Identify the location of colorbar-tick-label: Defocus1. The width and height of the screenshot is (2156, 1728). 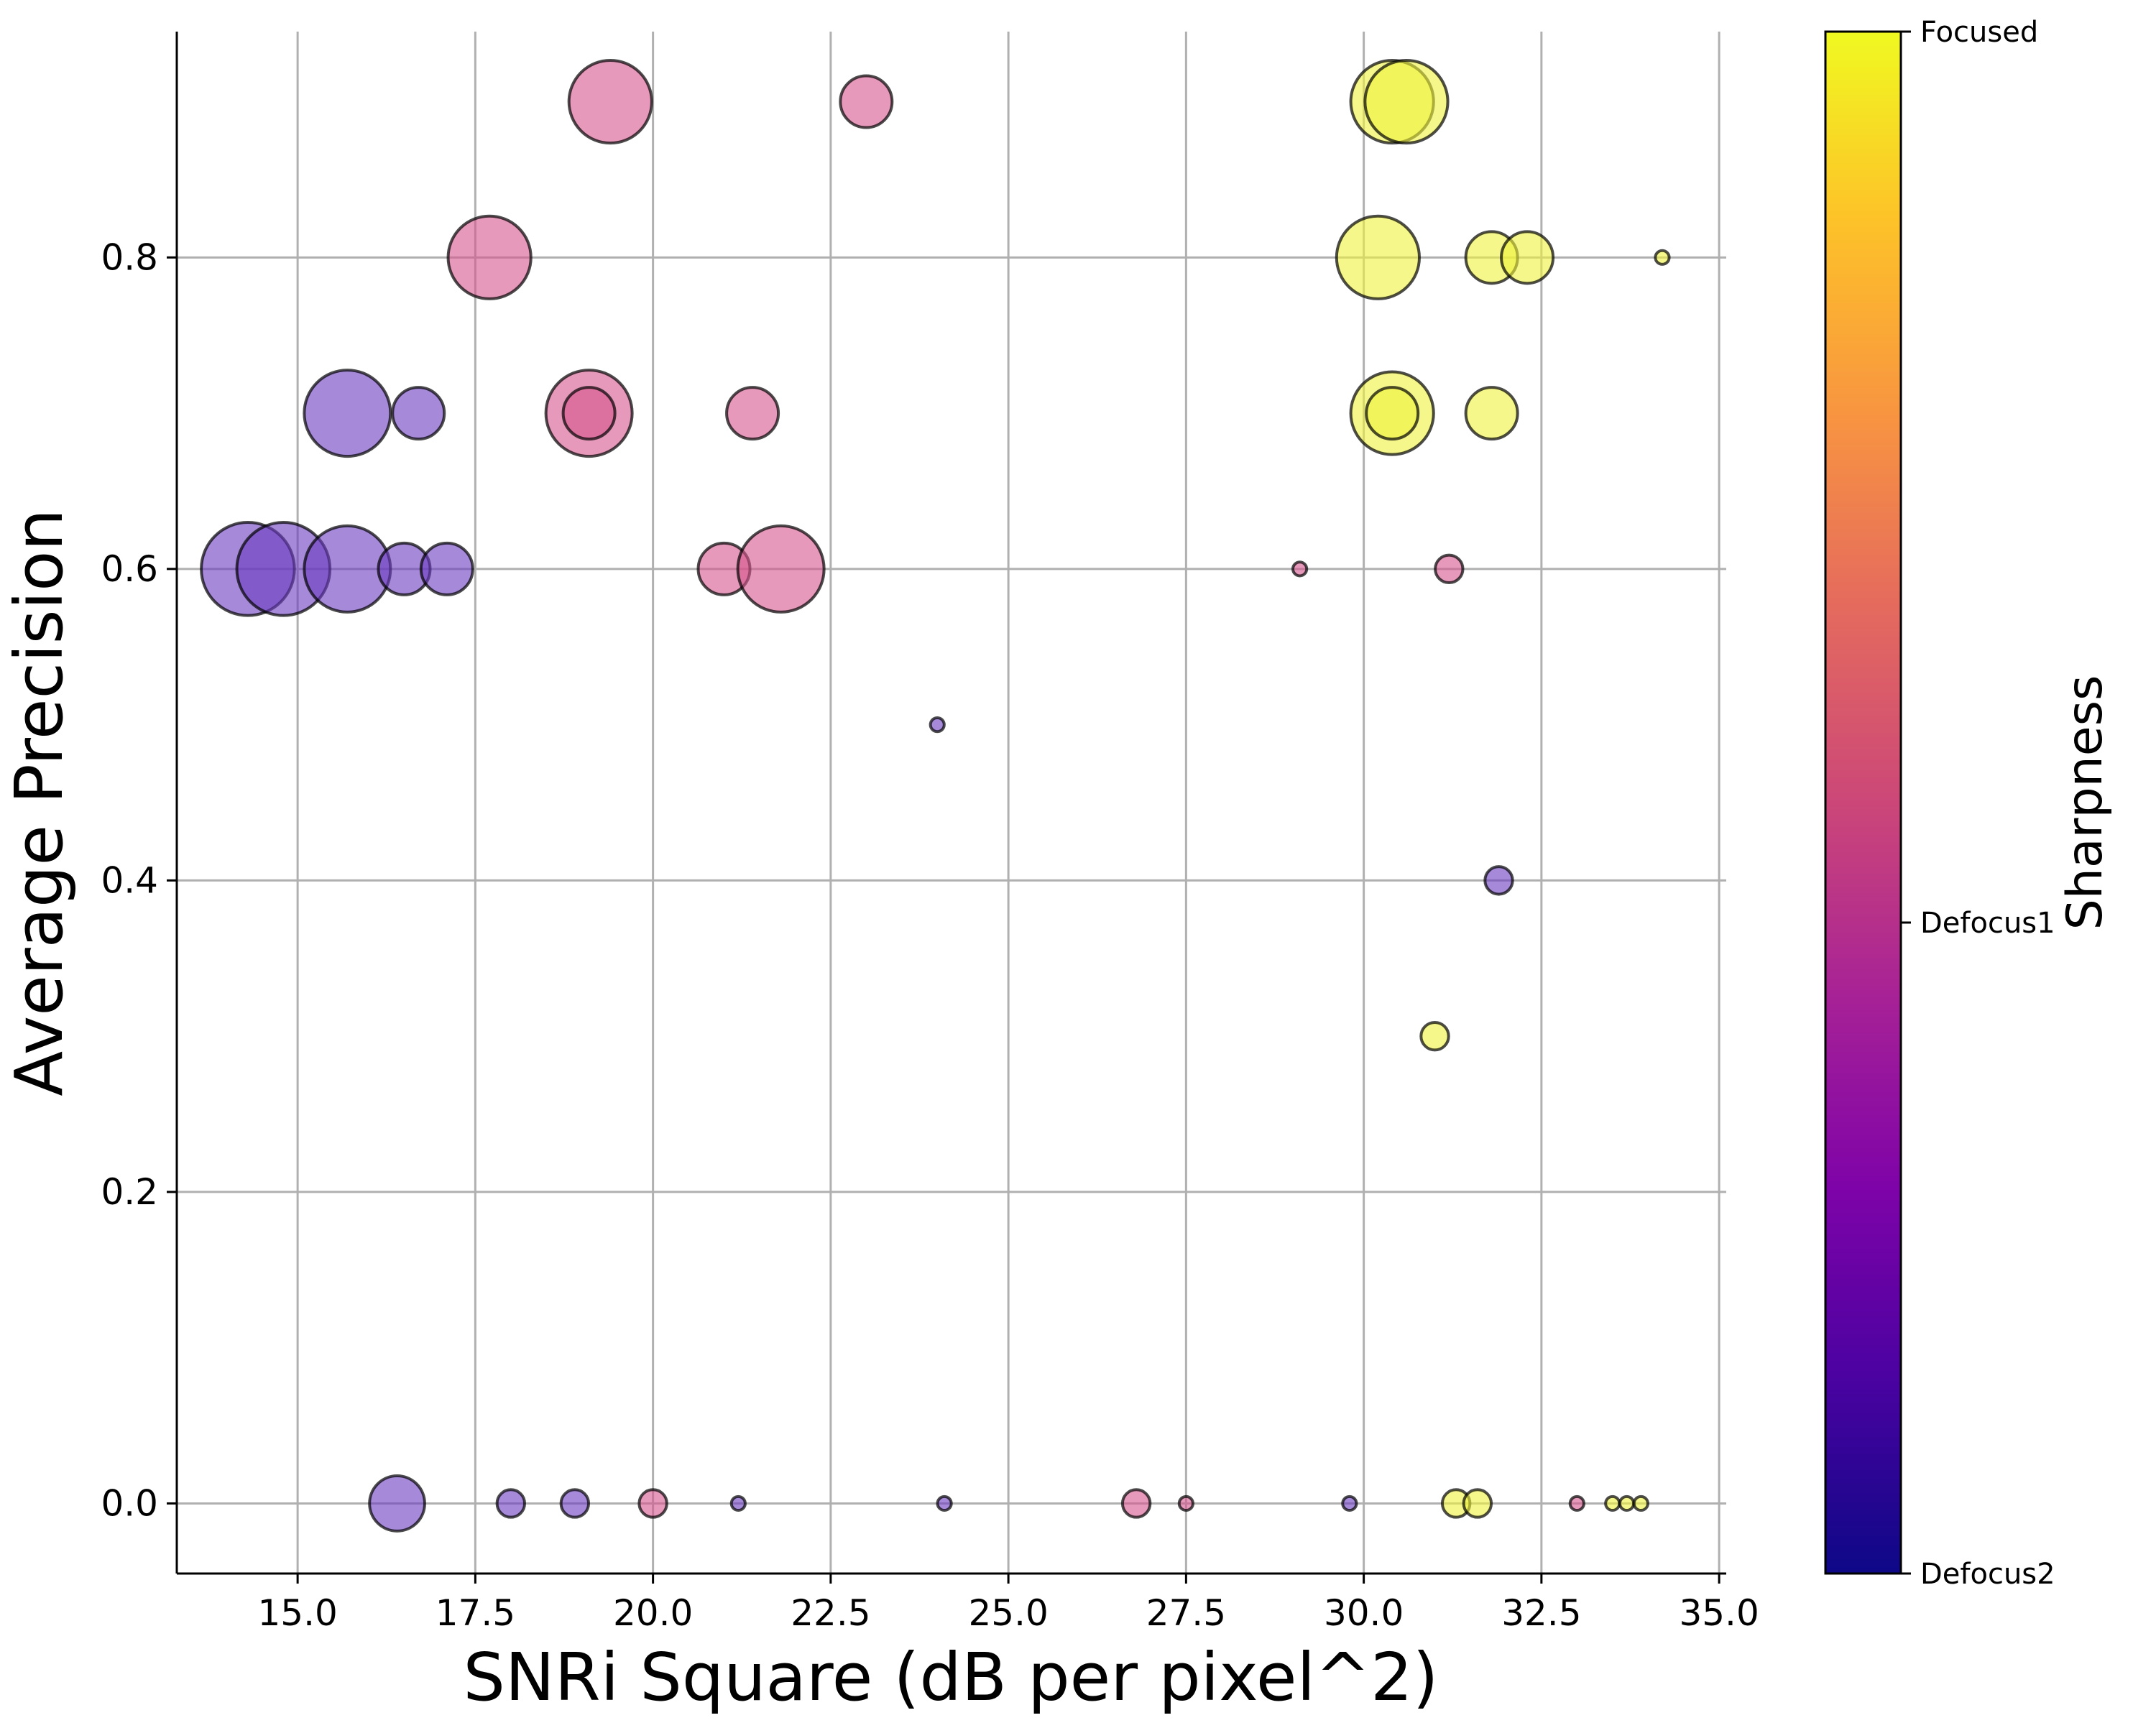
(1987, 924).